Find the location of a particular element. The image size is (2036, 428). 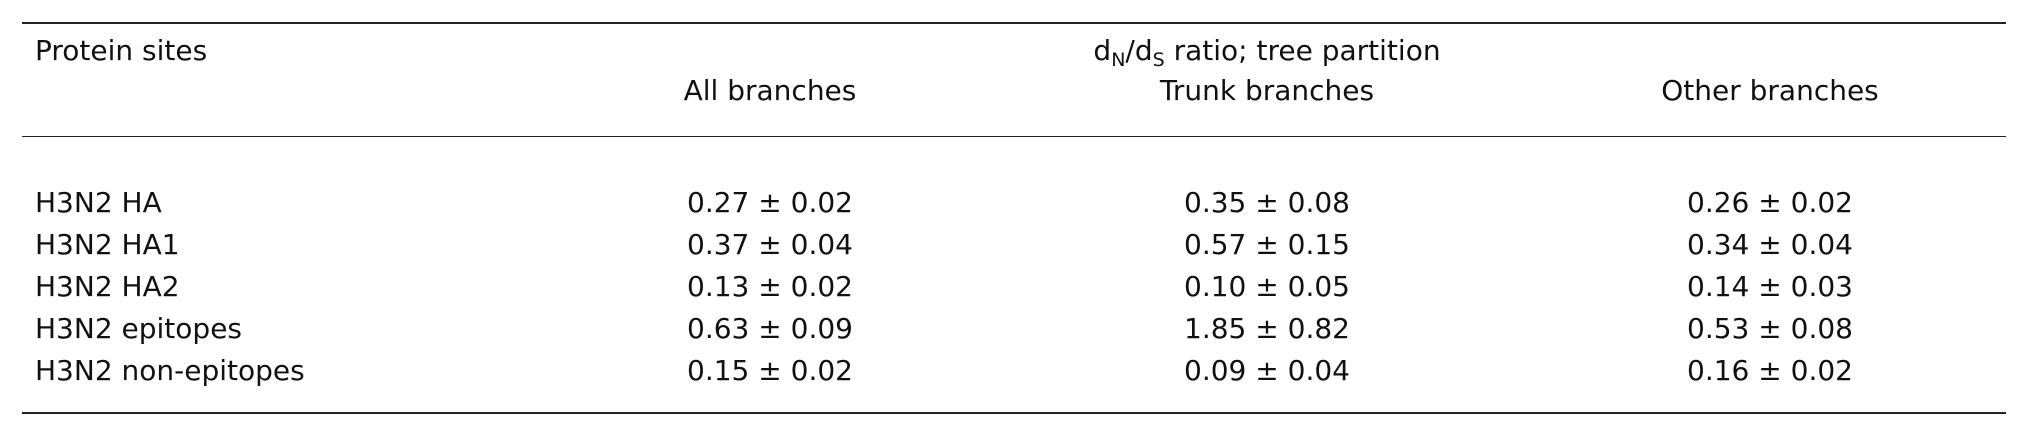

cell-all-branches: 0.15 ± 0.02 is located at coordinates (770, 370).